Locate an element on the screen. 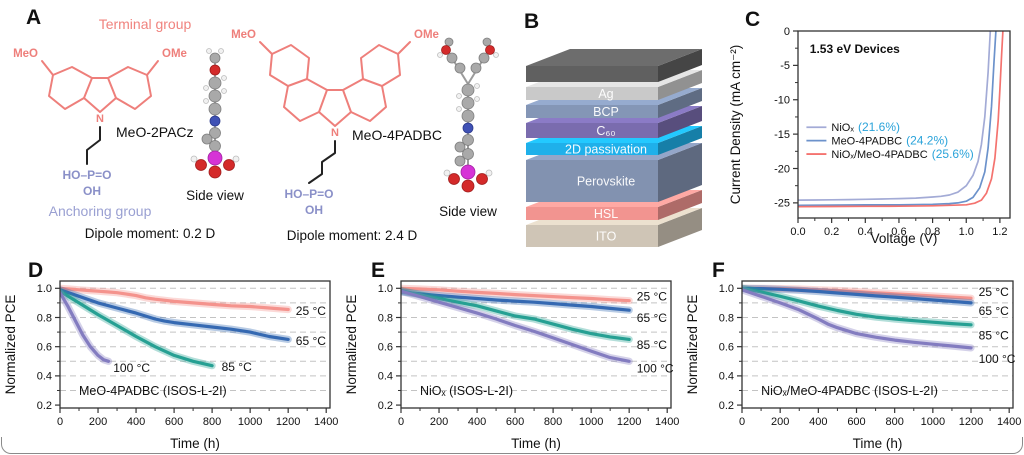  y-tick-label: -20 is located at coordinates (782, 169).